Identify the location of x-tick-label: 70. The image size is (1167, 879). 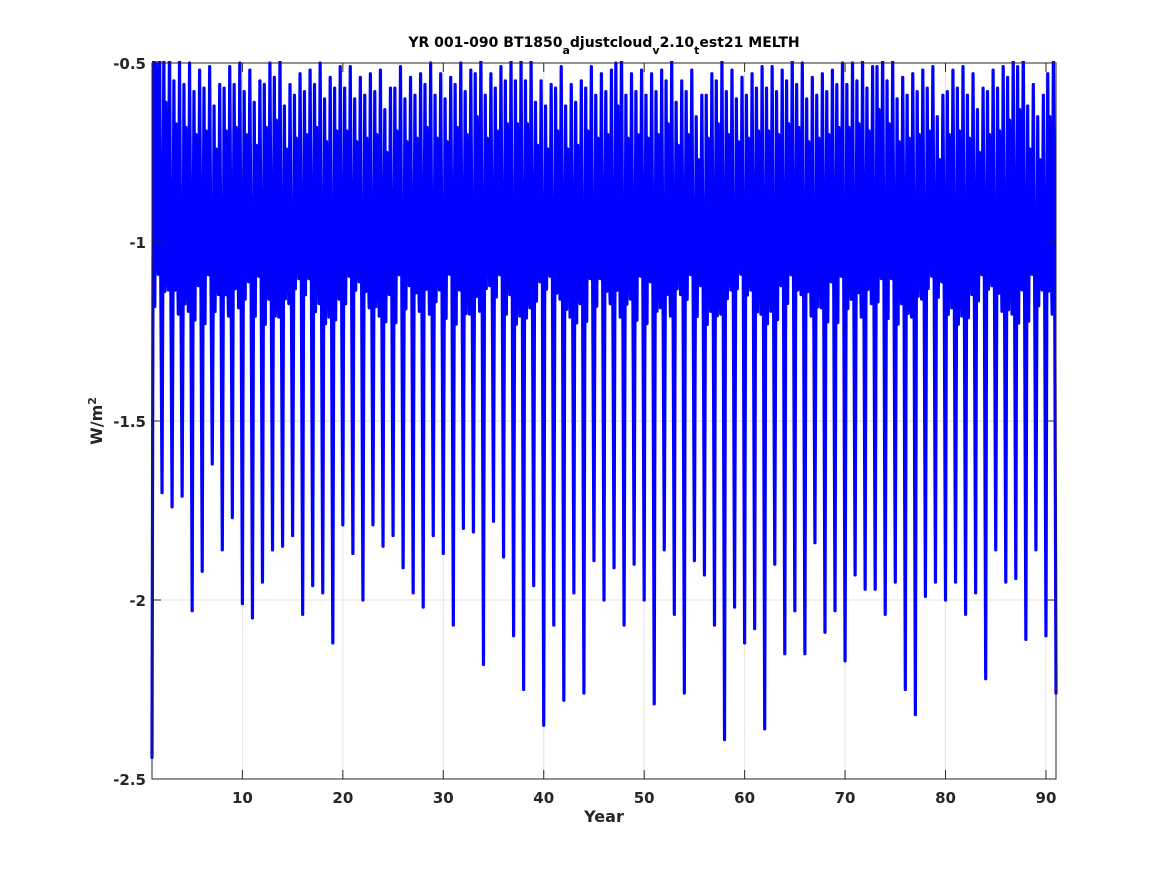
(845, 798).